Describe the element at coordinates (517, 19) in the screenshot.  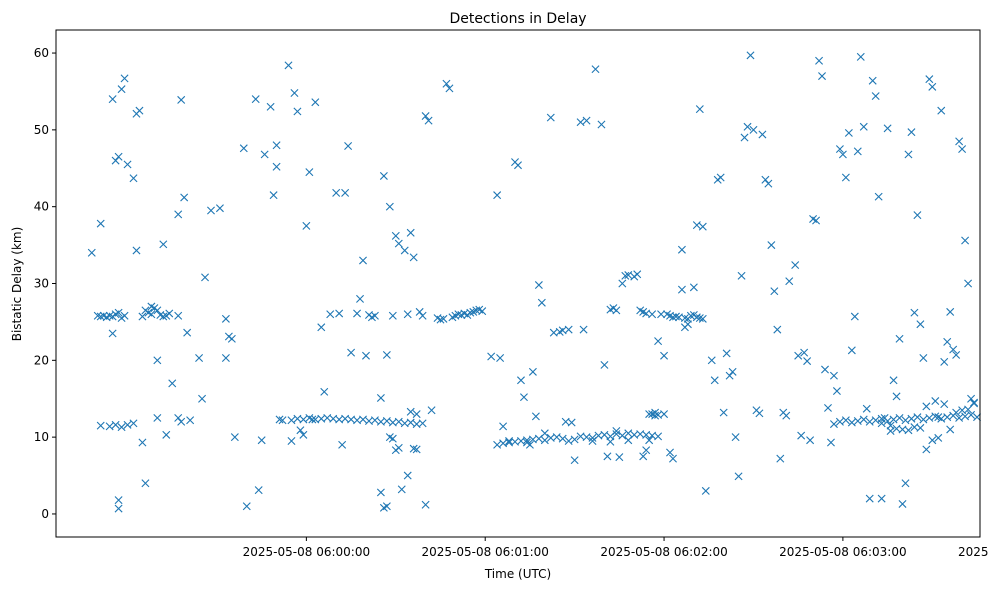
I see `chart-title: Detections in Delay` at that location.